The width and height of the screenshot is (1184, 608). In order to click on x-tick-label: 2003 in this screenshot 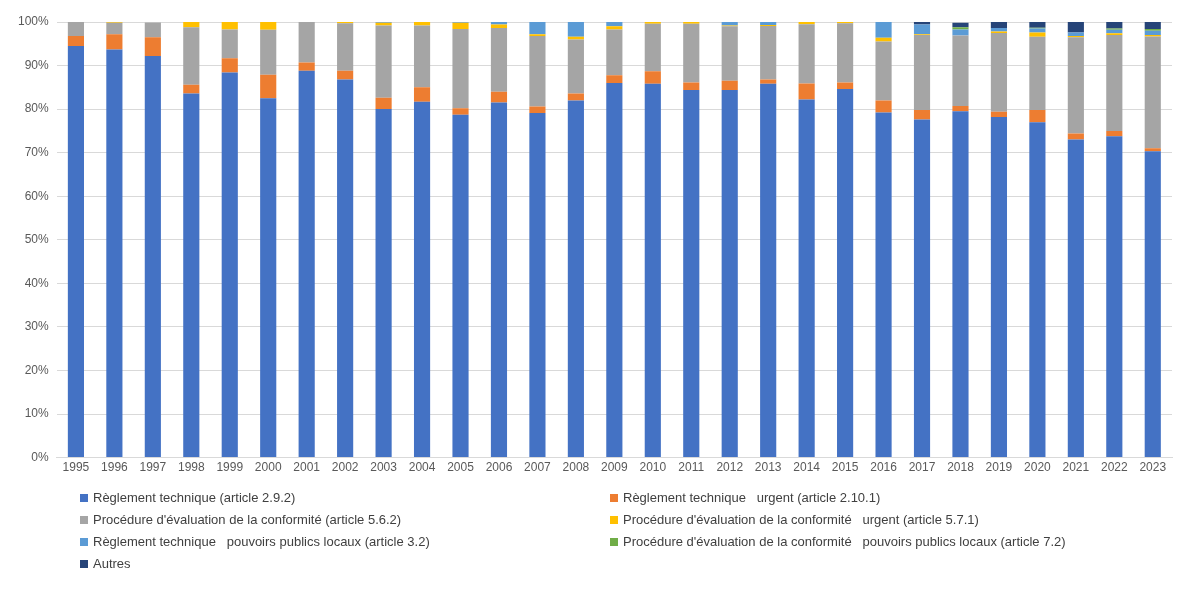, I will do `click(384, 467)`.